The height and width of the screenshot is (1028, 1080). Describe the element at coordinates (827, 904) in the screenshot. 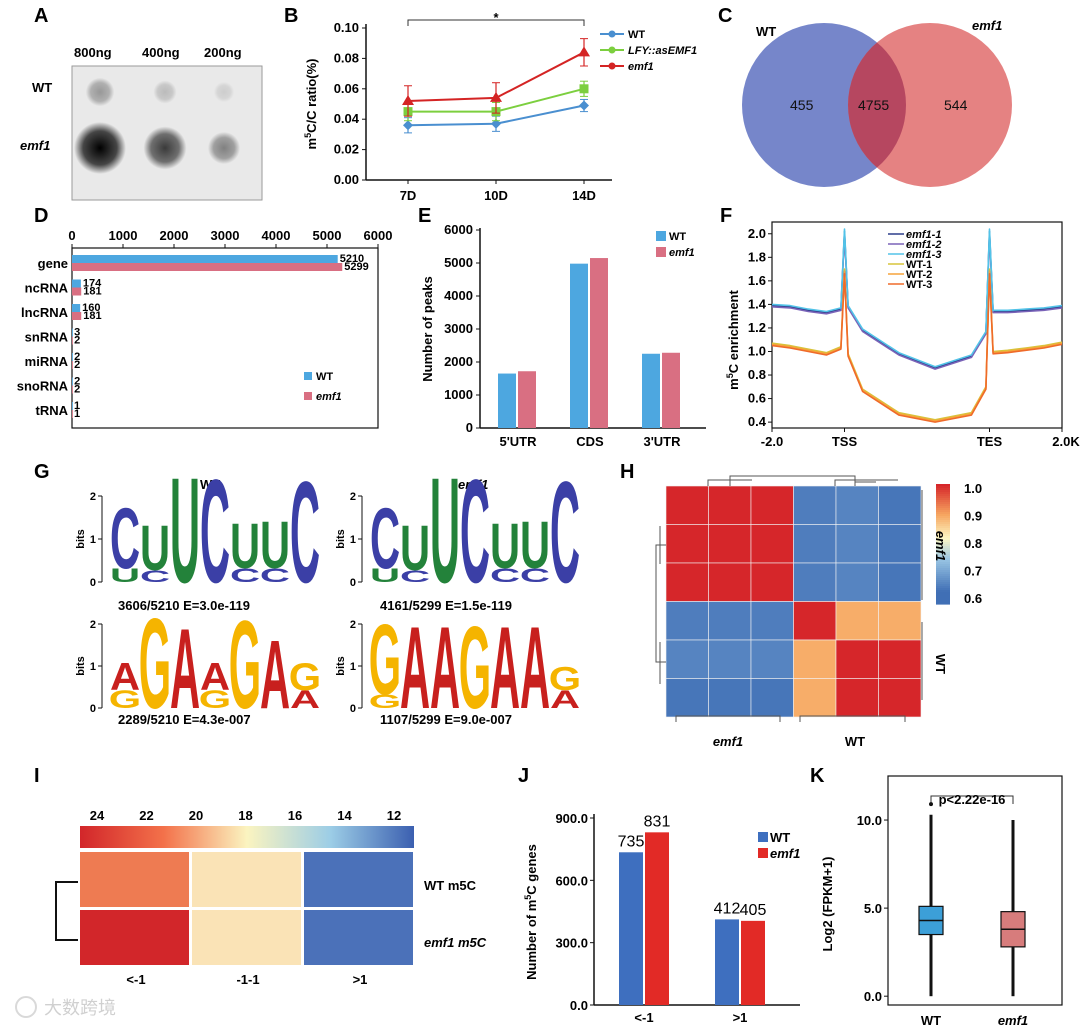

I see `k-ylabel: Log2 (FPKM+1)` at that location.